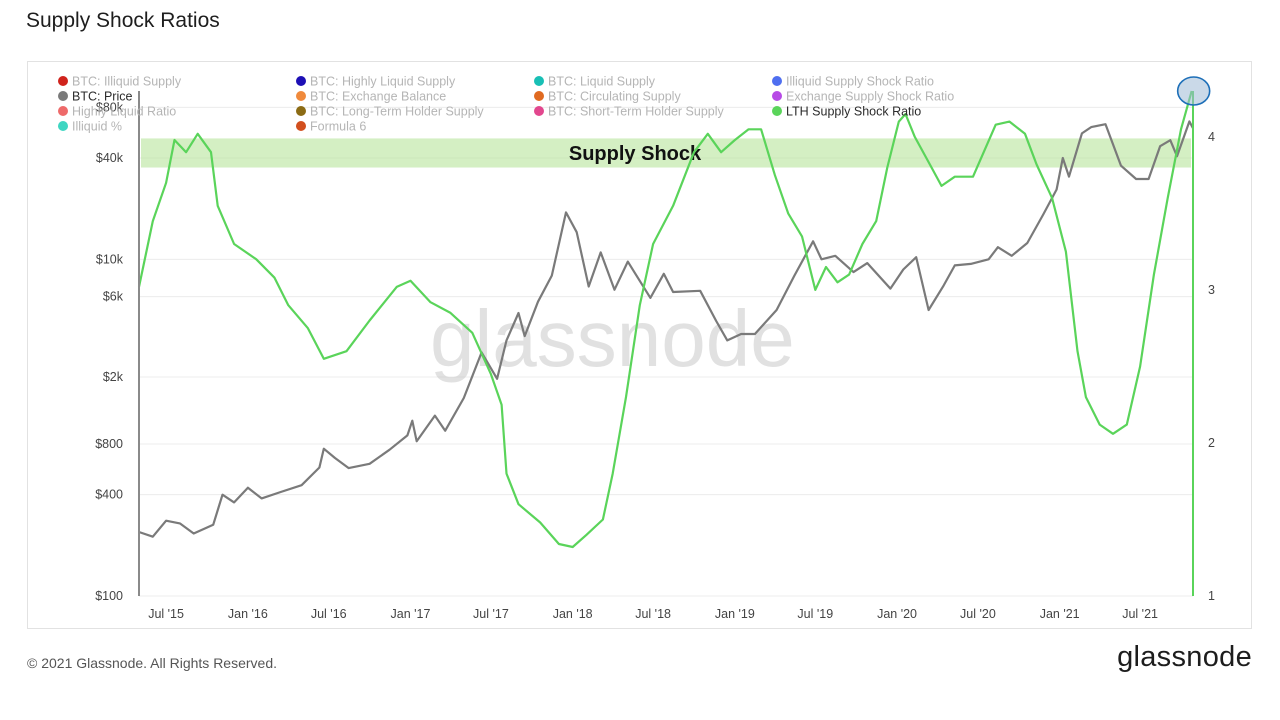 This screenshot has height=720, width=1280. What do you see at coordinates (653, 614) in the screenshot?
I see `x-tick-label: Jul '18` at bounding box center [653, 614].